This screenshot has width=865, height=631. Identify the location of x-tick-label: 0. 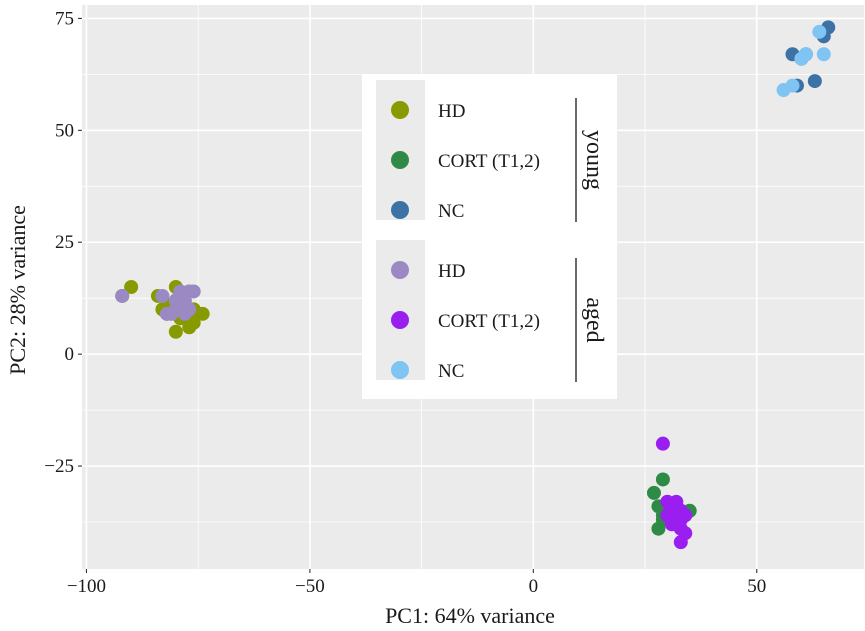
(534, 586).